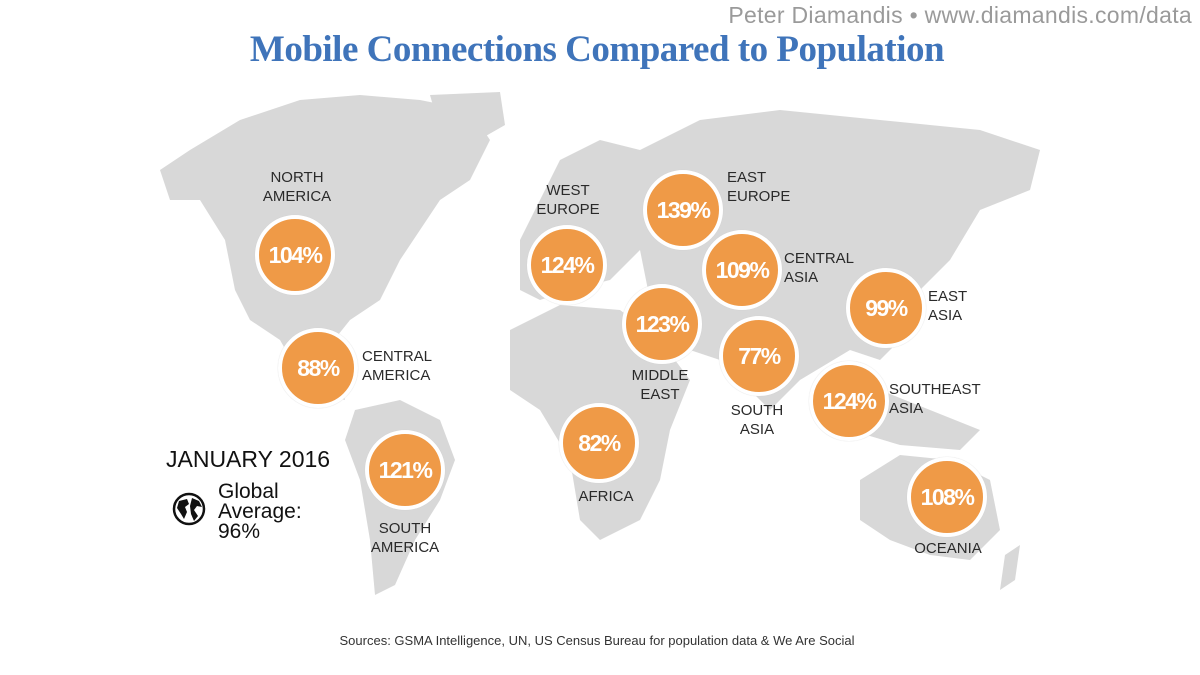  What do you see at coordinates (567, 265) in the screenshot?
I see `bubble-west-europe: 124%` at bounding box center [567, 265].